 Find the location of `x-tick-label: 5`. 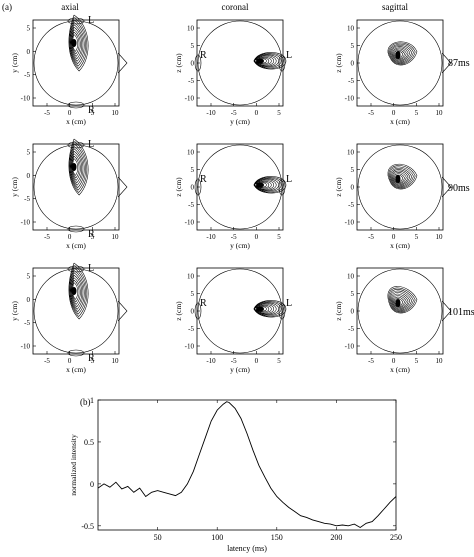

x-tick-label: 5 is located at coordinates (93, 113).